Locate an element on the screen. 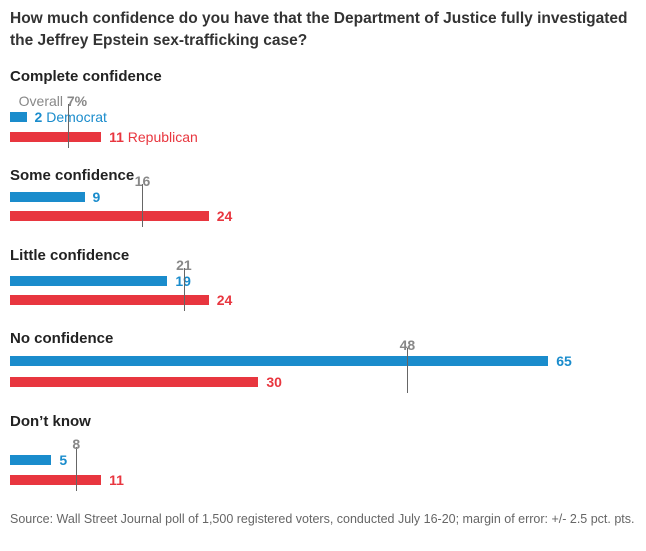  group-label: No confidence is located at coordinates (62, 338).